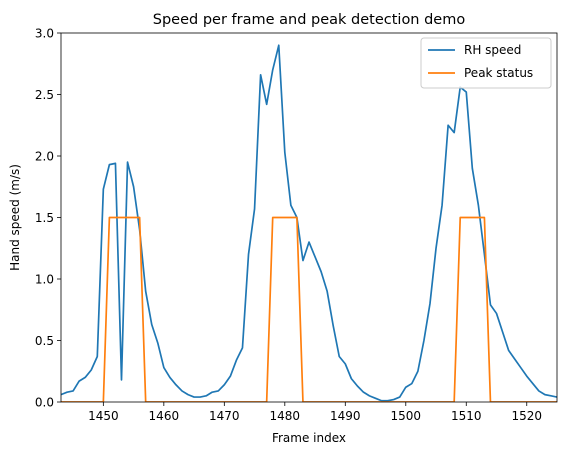 The width and height of the screenshot is (567, 455). What do you see at coordinates (44, 341) in the screenshot?
I see `y-tick-label: 0.5` at bounding box center [44, 341].